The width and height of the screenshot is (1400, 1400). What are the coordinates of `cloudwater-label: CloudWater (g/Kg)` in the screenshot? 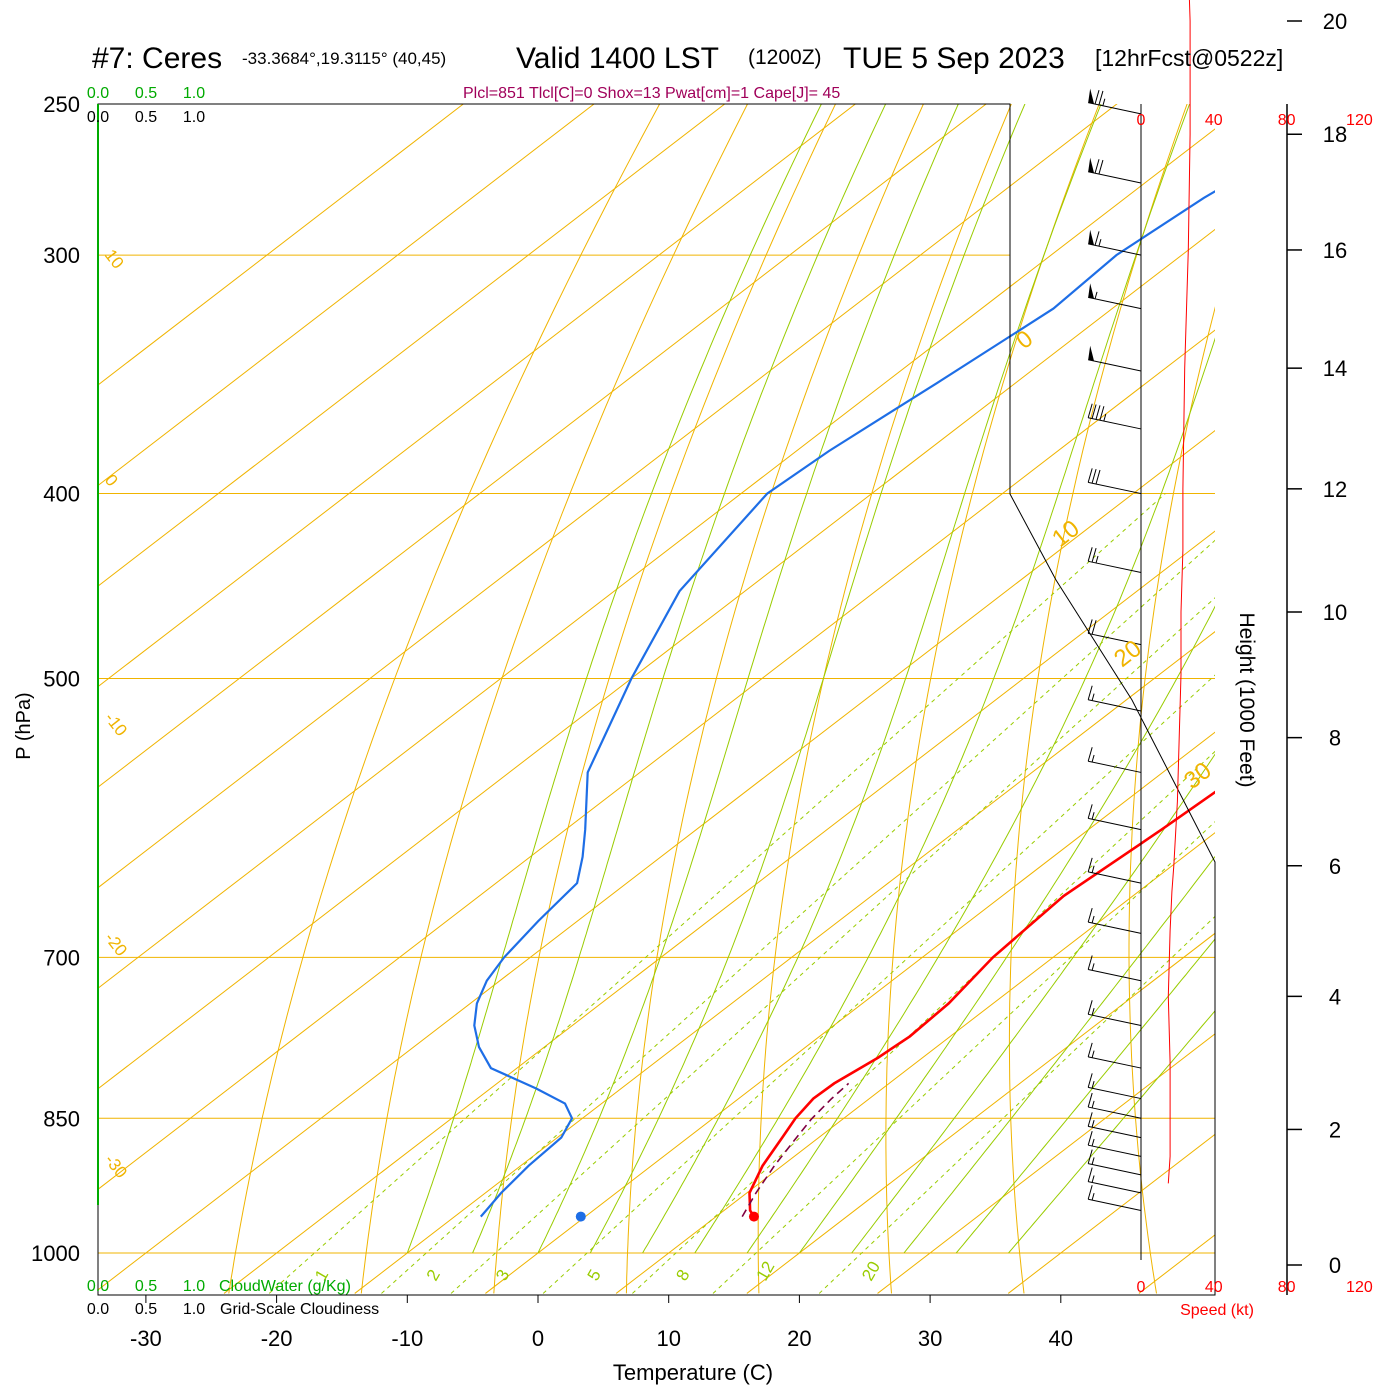 It's located at (285, 1286).